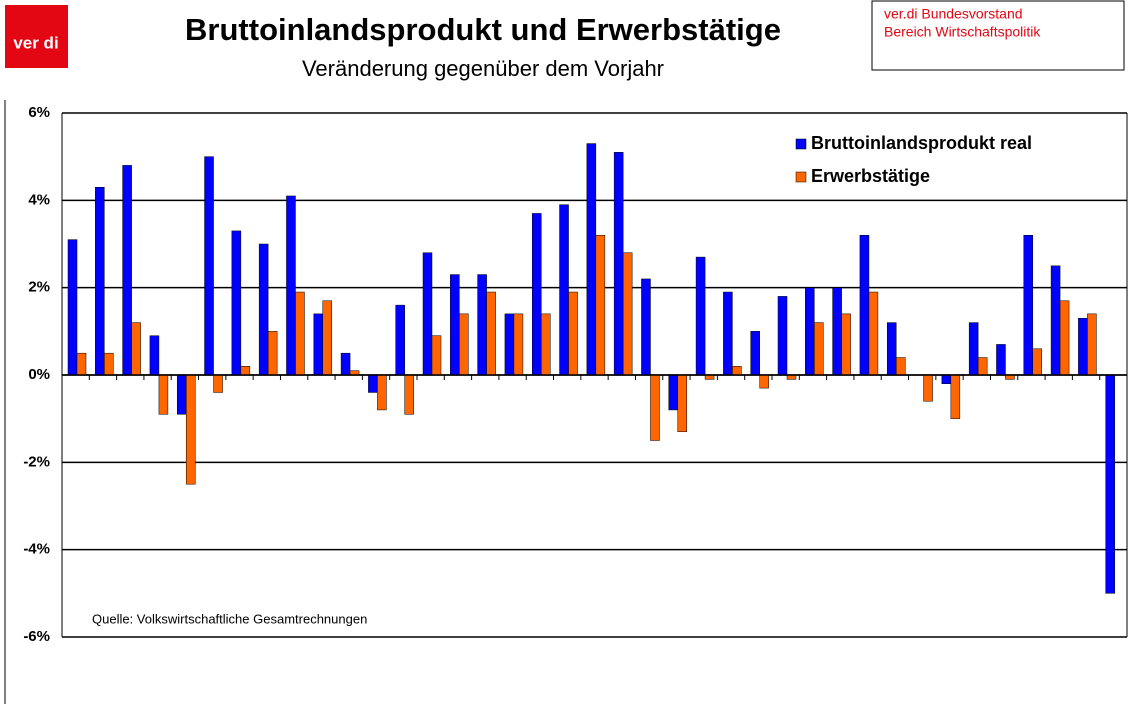 This screenshot has height=704, width=1129. I want to click on y-tick-label: -6%, so click(36, 636).